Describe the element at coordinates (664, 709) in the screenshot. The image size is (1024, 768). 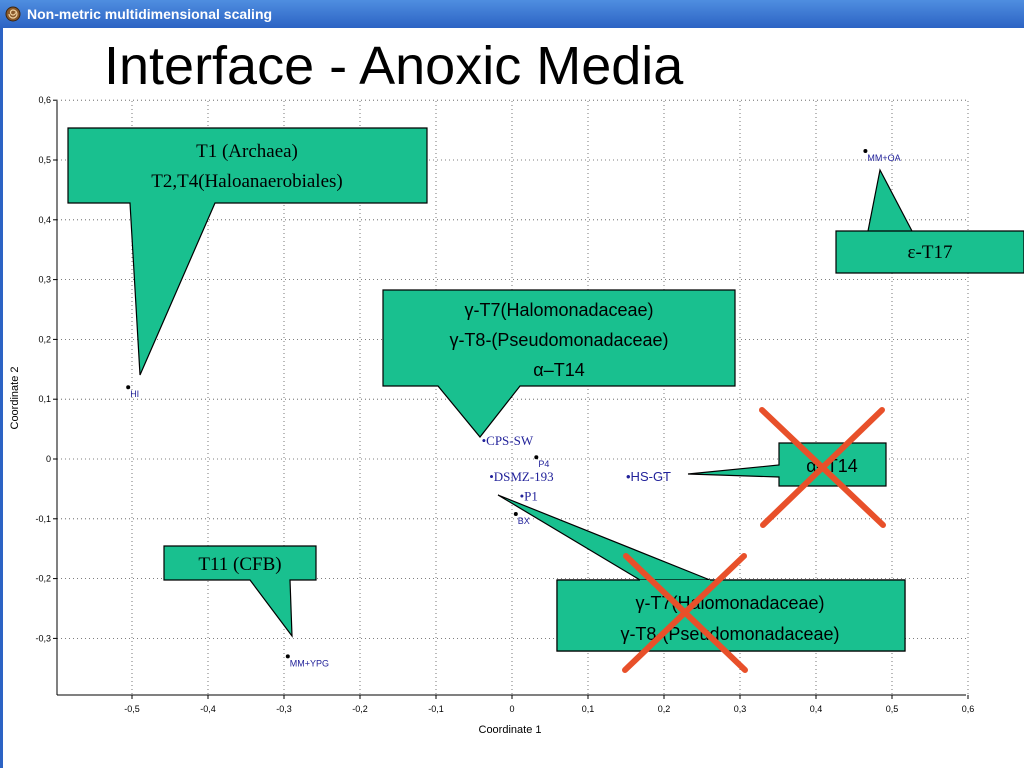
I see `x-tick-label: 0,2` at that location.